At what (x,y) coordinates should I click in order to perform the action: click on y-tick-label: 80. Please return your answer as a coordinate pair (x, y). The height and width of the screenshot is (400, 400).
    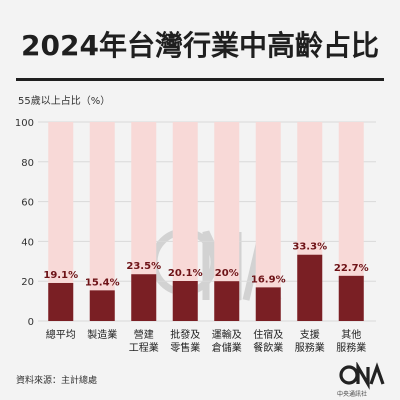
    Looking at the image, I should click on (27, 163).